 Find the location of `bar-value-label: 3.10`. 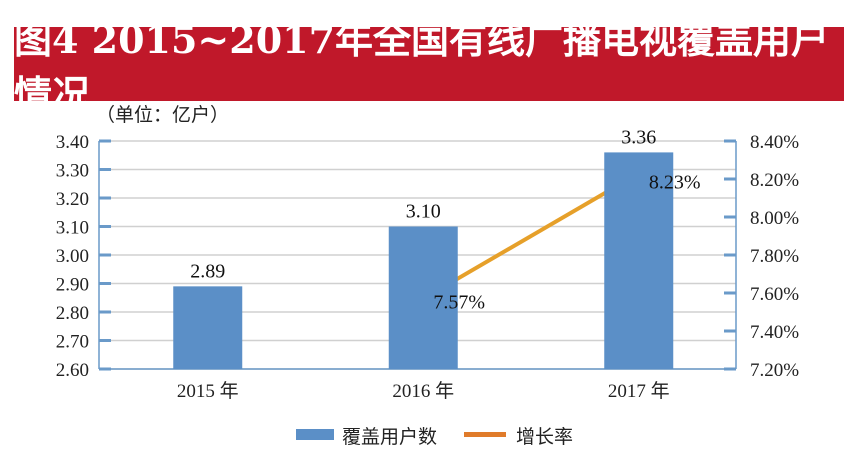

bar-value-label: 3.10 is located at coordinates (423, 212).